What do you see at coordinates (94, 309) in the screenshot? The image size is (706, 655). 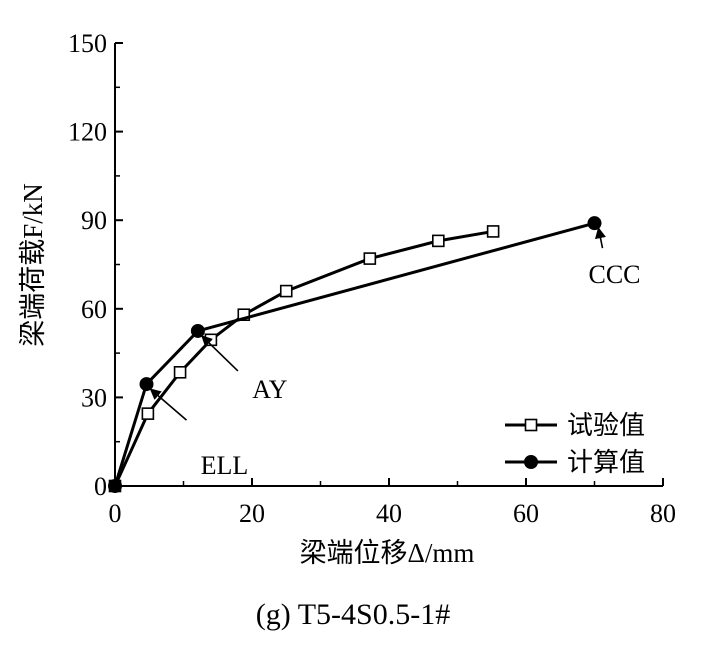 I see `y-tick-label: 60` at bounding box center [94, 309].